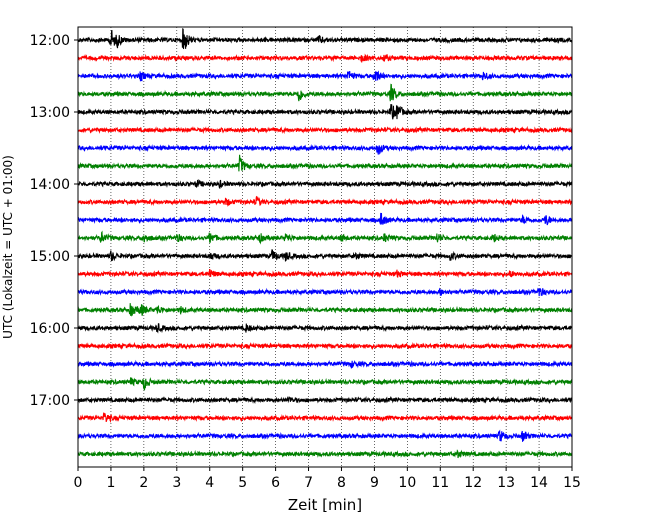  I want to click on x-tick-label: 12, so click(473, 483).